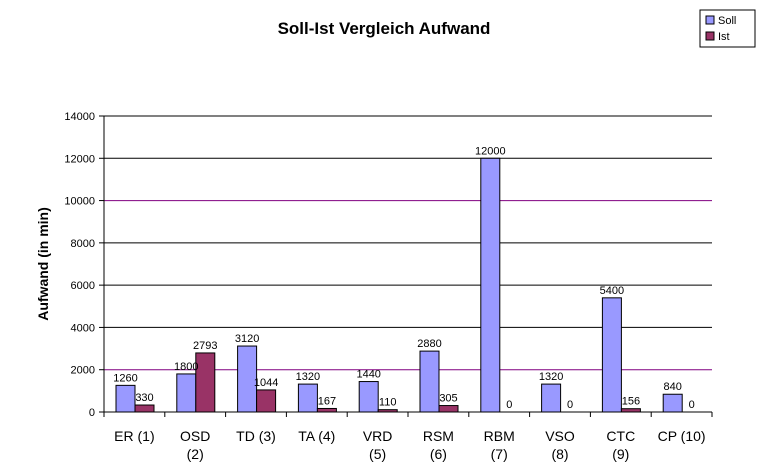 The height and width of the screenshot is (476, 770). I want to click on data-label-ist: 1044, so click(266, 383).